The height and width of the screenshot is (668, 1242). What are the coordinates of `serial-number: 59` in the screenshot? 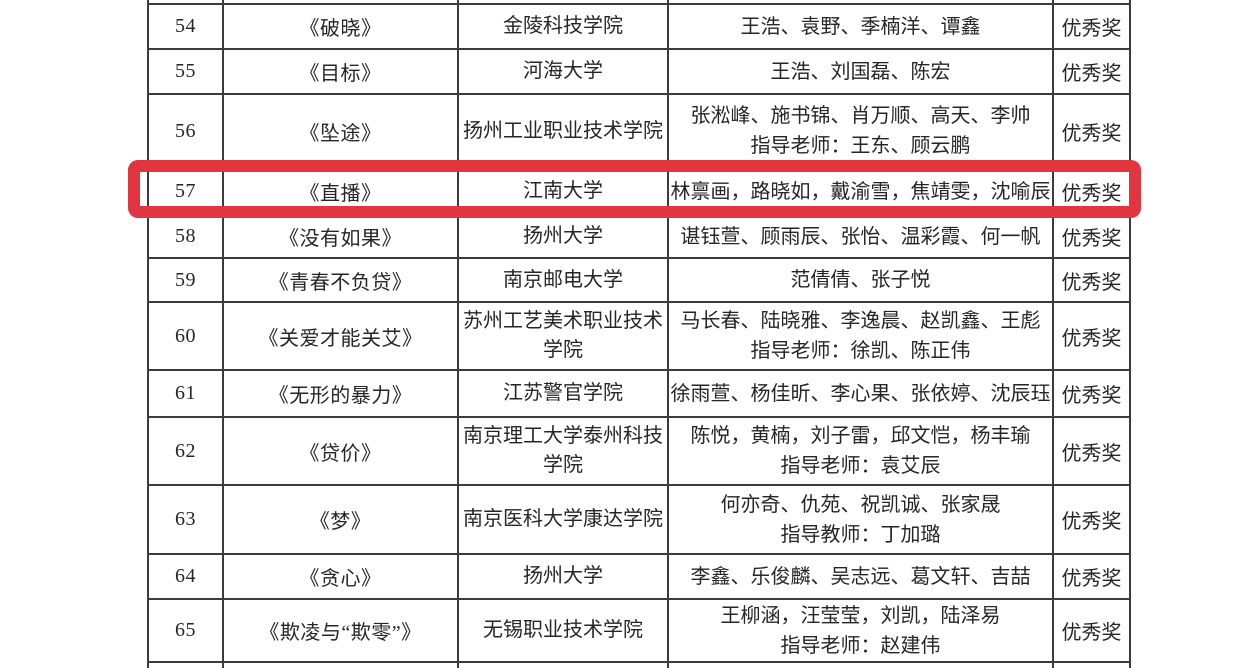 It's located at (185, 279).